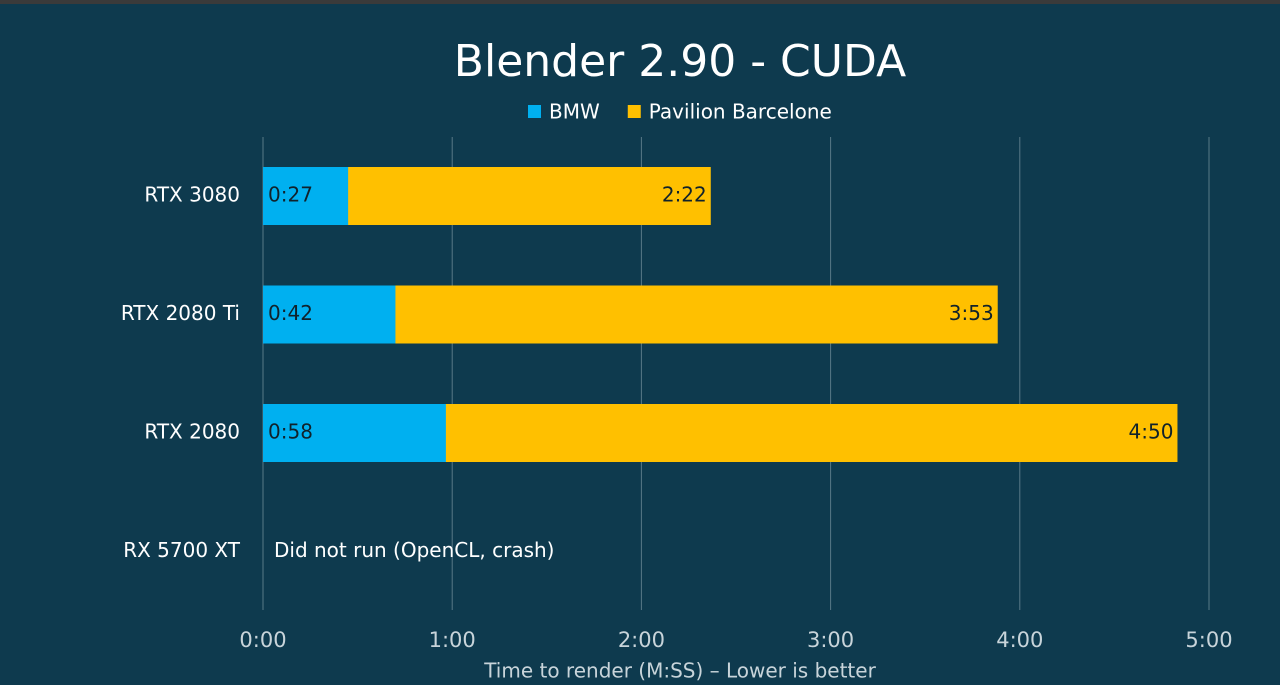 This screenshot has height=685, width=1280. I want to click on x-tick-label: 4:00, so click(1019, 640).